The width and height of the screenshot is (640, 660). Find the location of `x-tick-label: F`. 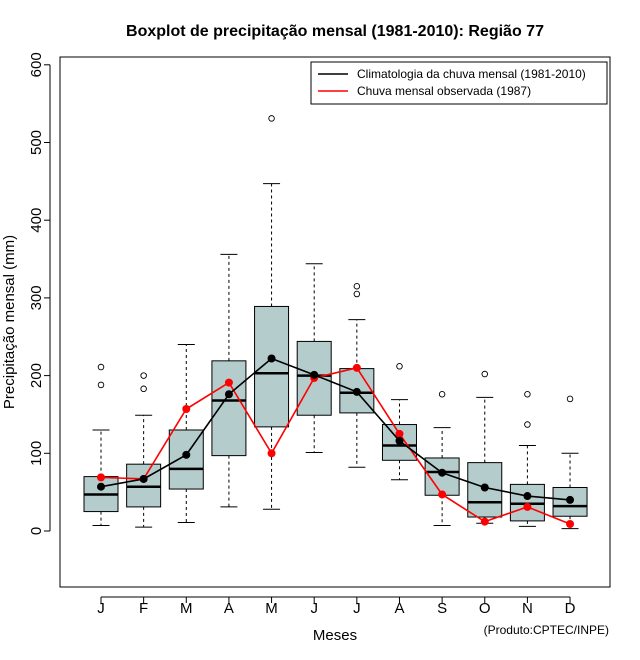

x-tick-label: F is located at coordinates (143, 608).